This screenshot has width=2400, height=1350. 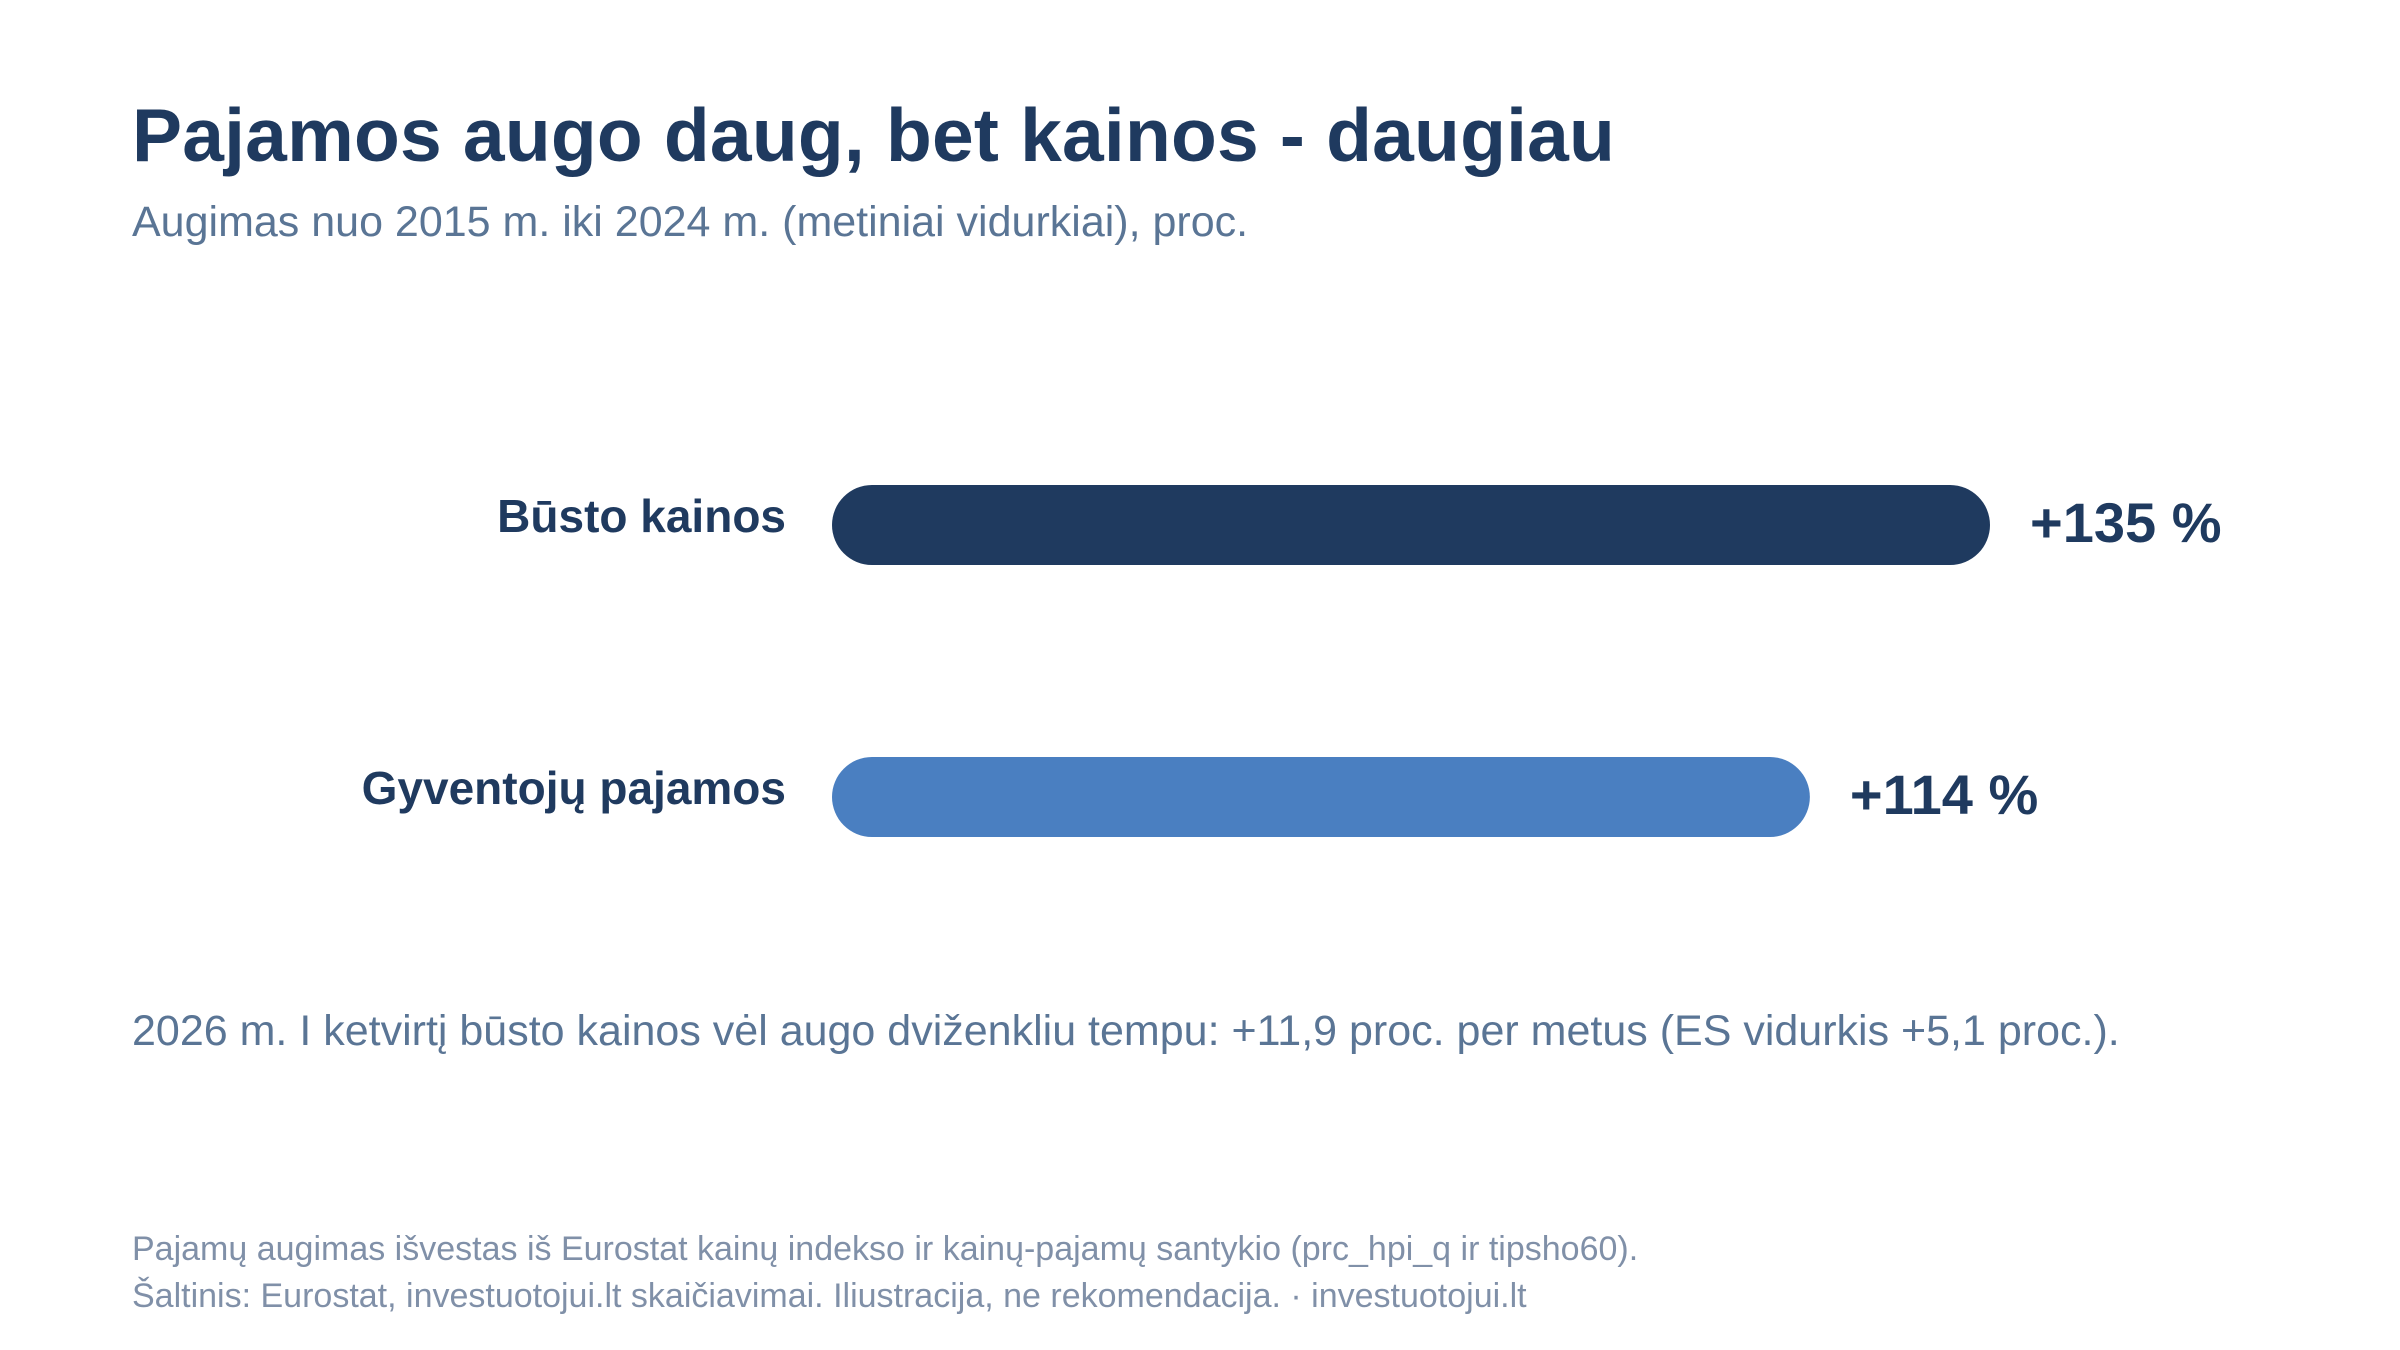 I want to click on category-label: Būsto kainos, so click(x=641, y=516).